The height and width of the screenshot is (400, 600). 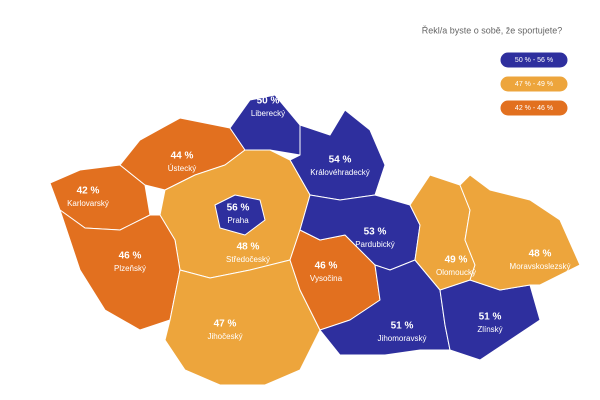 I want to click on region-value: 50 %, so click(x=268, y=101).